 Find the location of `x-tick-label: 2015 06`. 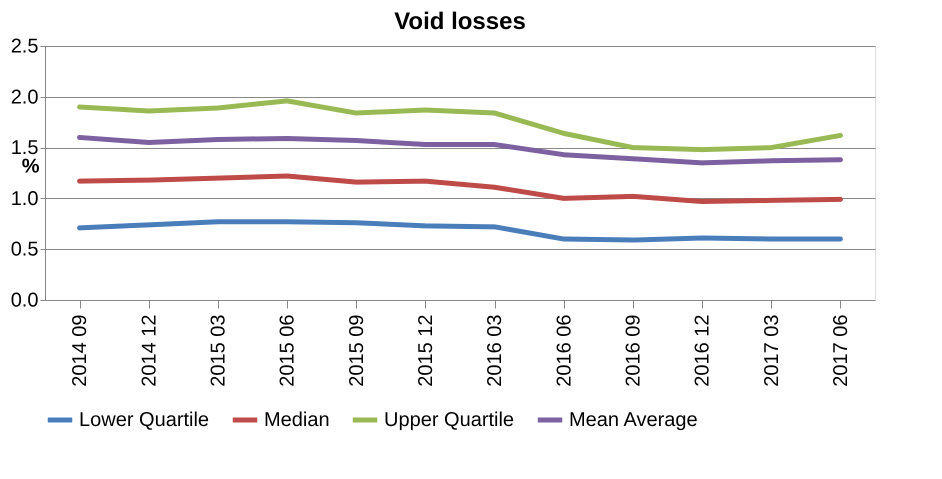

x-tick-label: 2015 06 is located at coordinates (287, 350).